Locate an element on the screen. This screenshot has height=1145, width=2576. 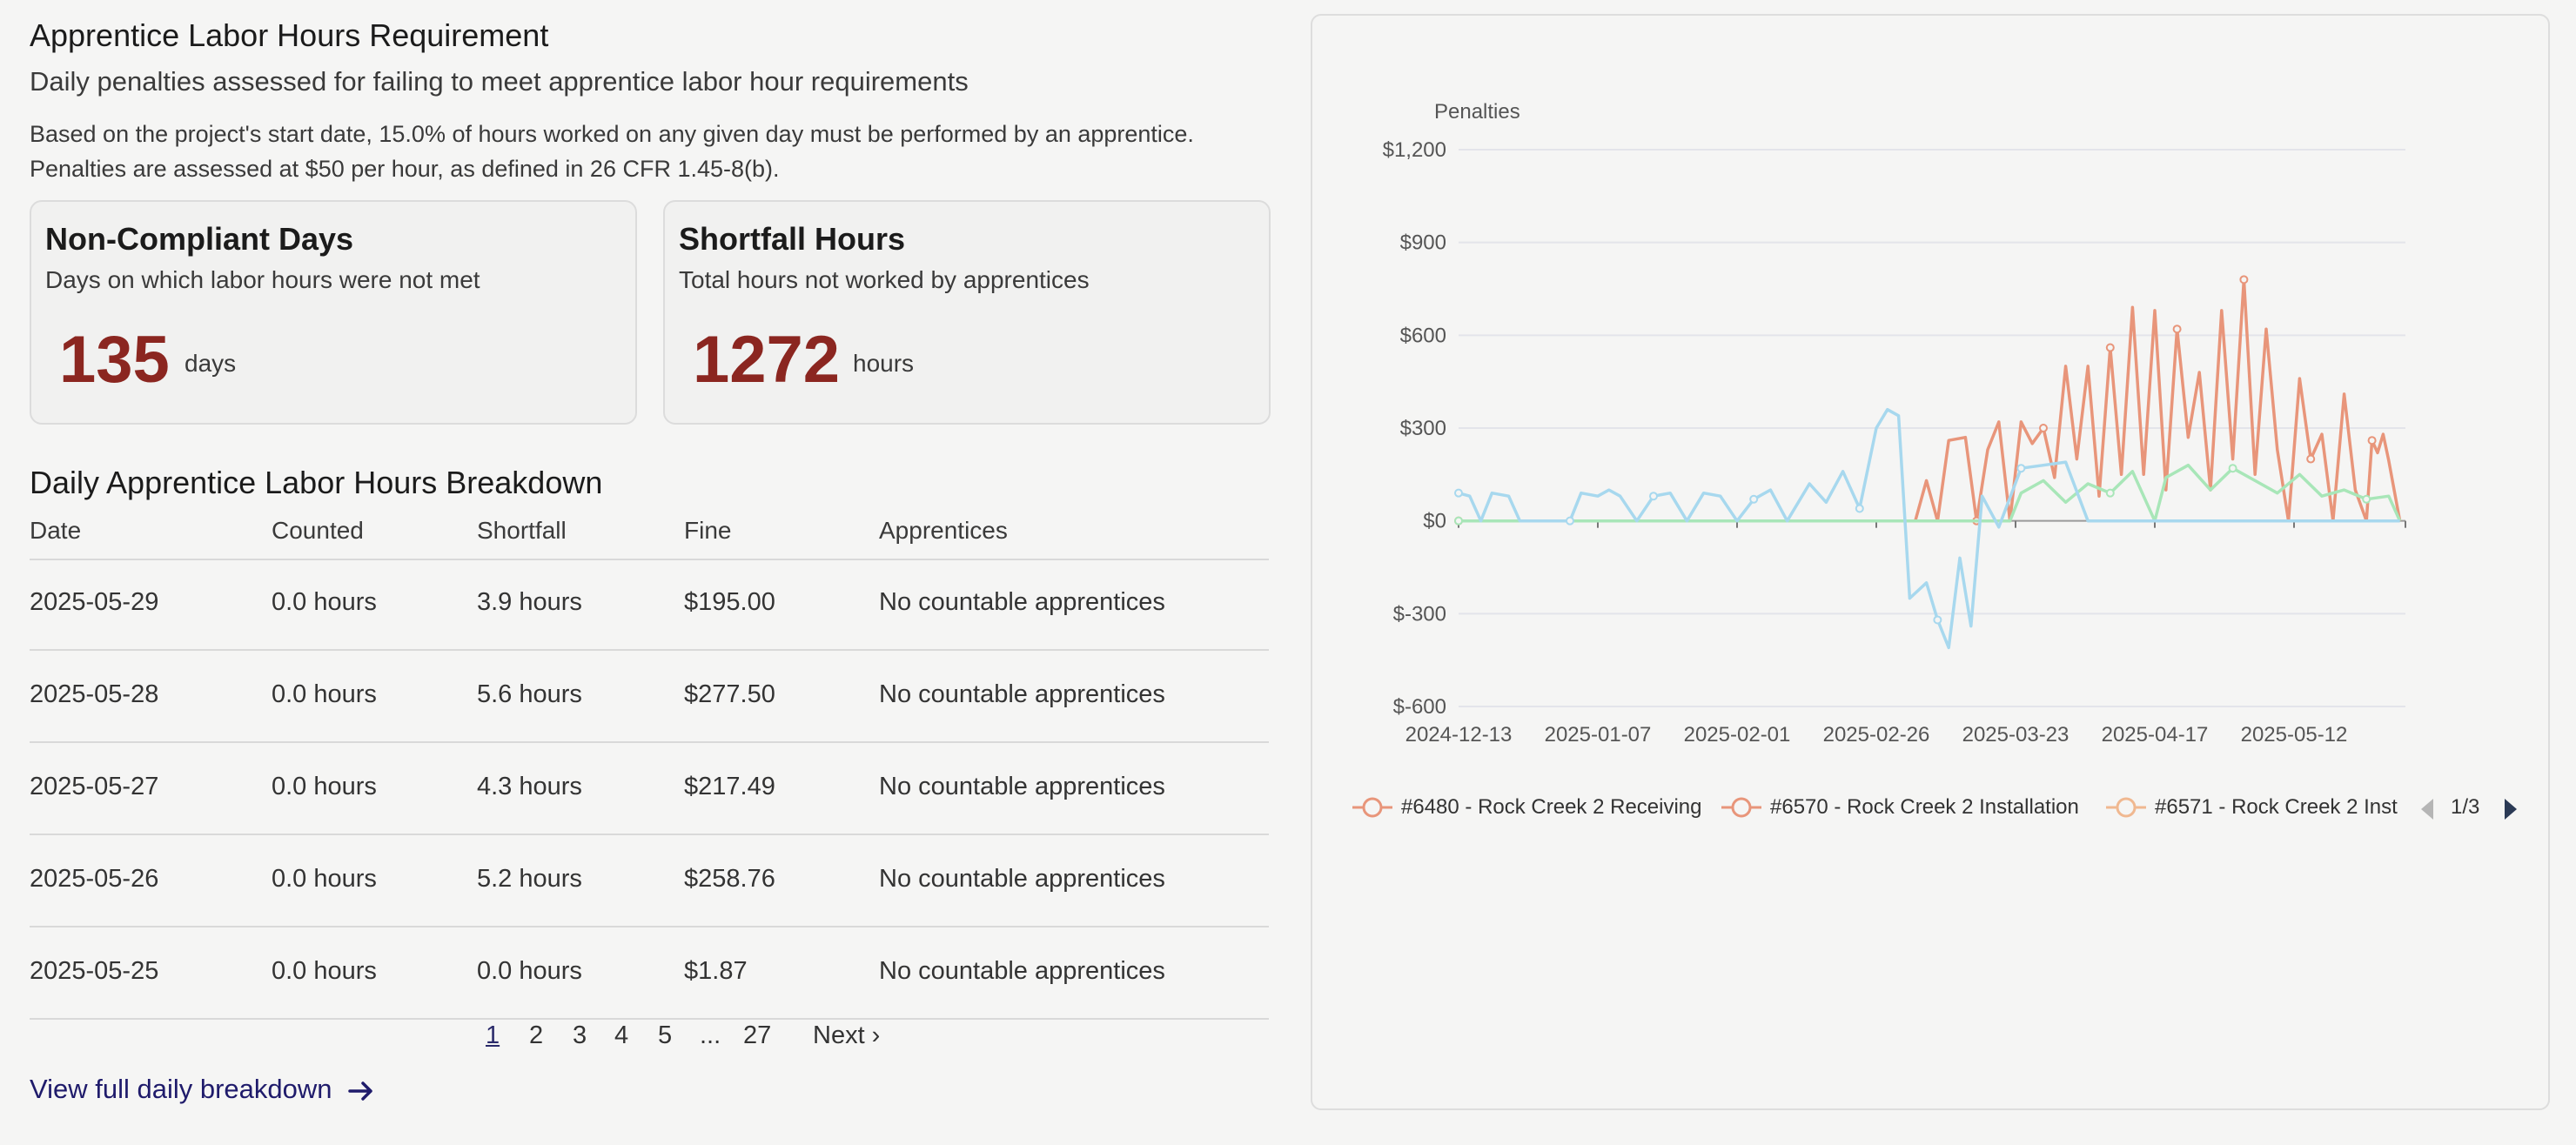
page-link-2: 2 is located at coordinates (536, 1035).